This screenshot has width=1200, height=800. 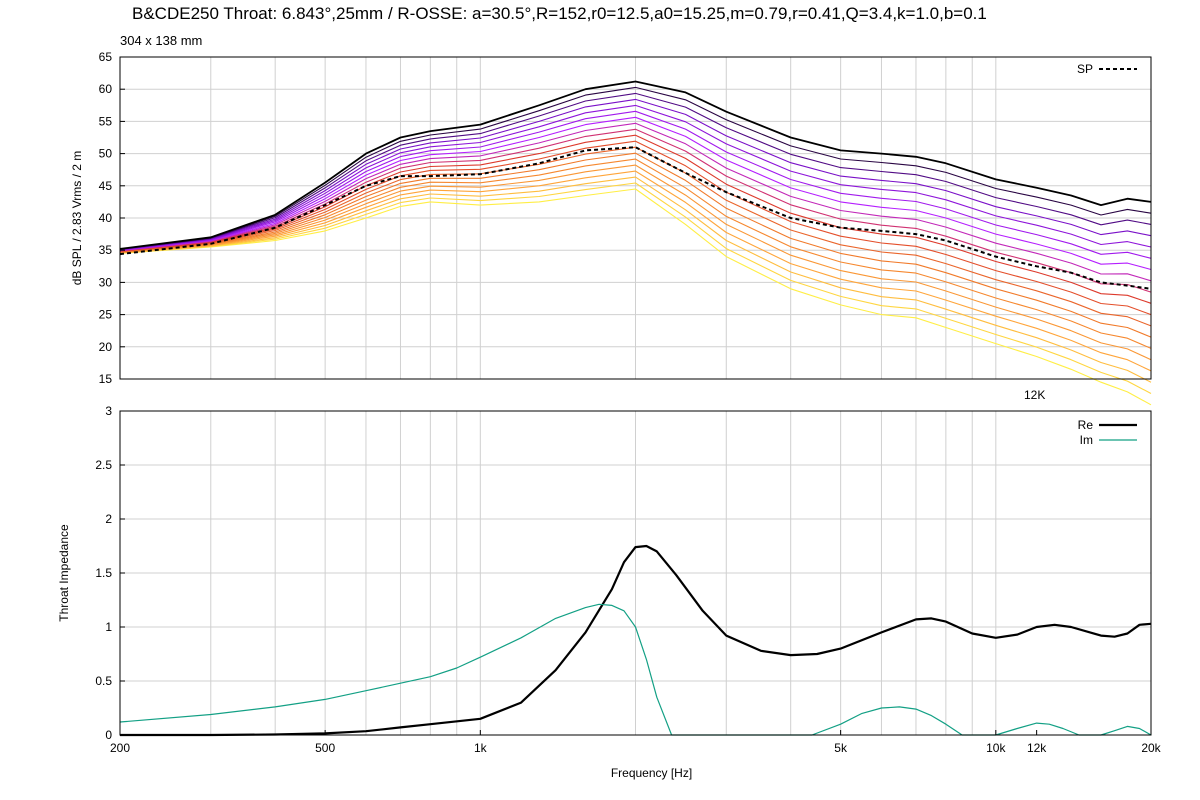 What do you see at coordinates (106, 154) in the screenshot?
I see `spl-y-tick-label: 50` at bounding box center [106, 154].